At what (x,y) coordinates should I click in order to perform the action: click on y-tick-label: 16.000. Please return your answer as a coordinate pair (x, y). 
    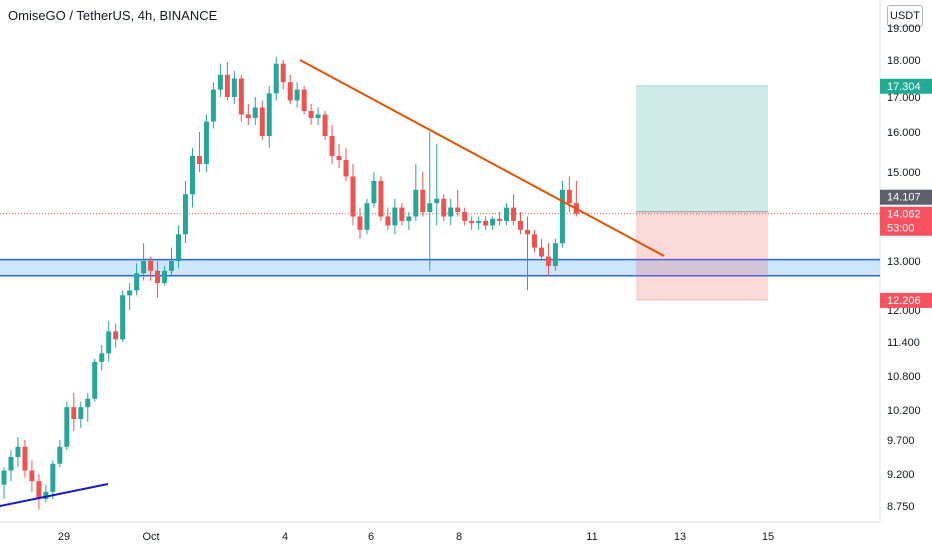
    Looking at the image, I should click on (904, 133).